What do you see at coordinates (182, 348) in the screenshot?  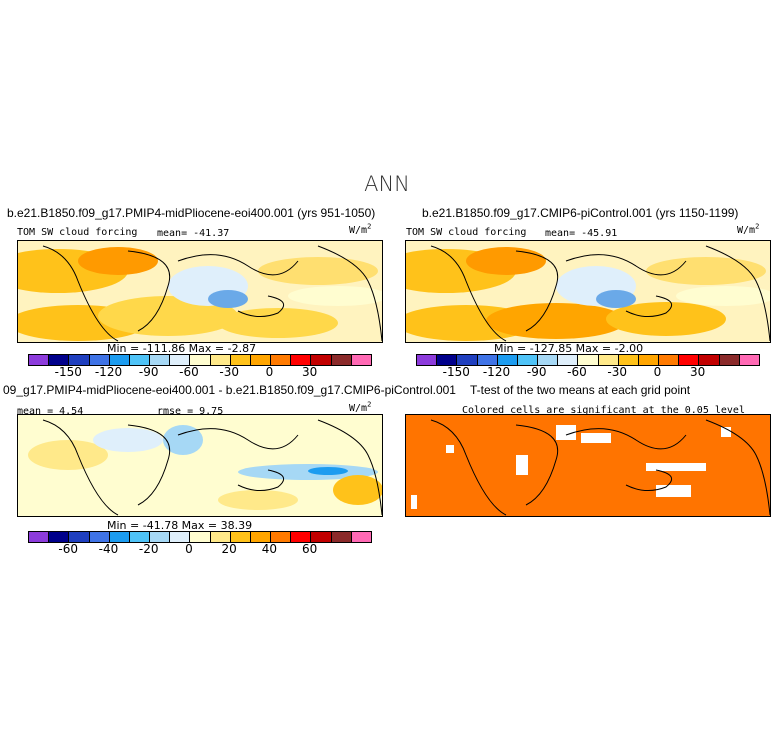 I see `panel1-minmax: Min = -111.86 Max = -2.87` at bounding box center [182, 348].